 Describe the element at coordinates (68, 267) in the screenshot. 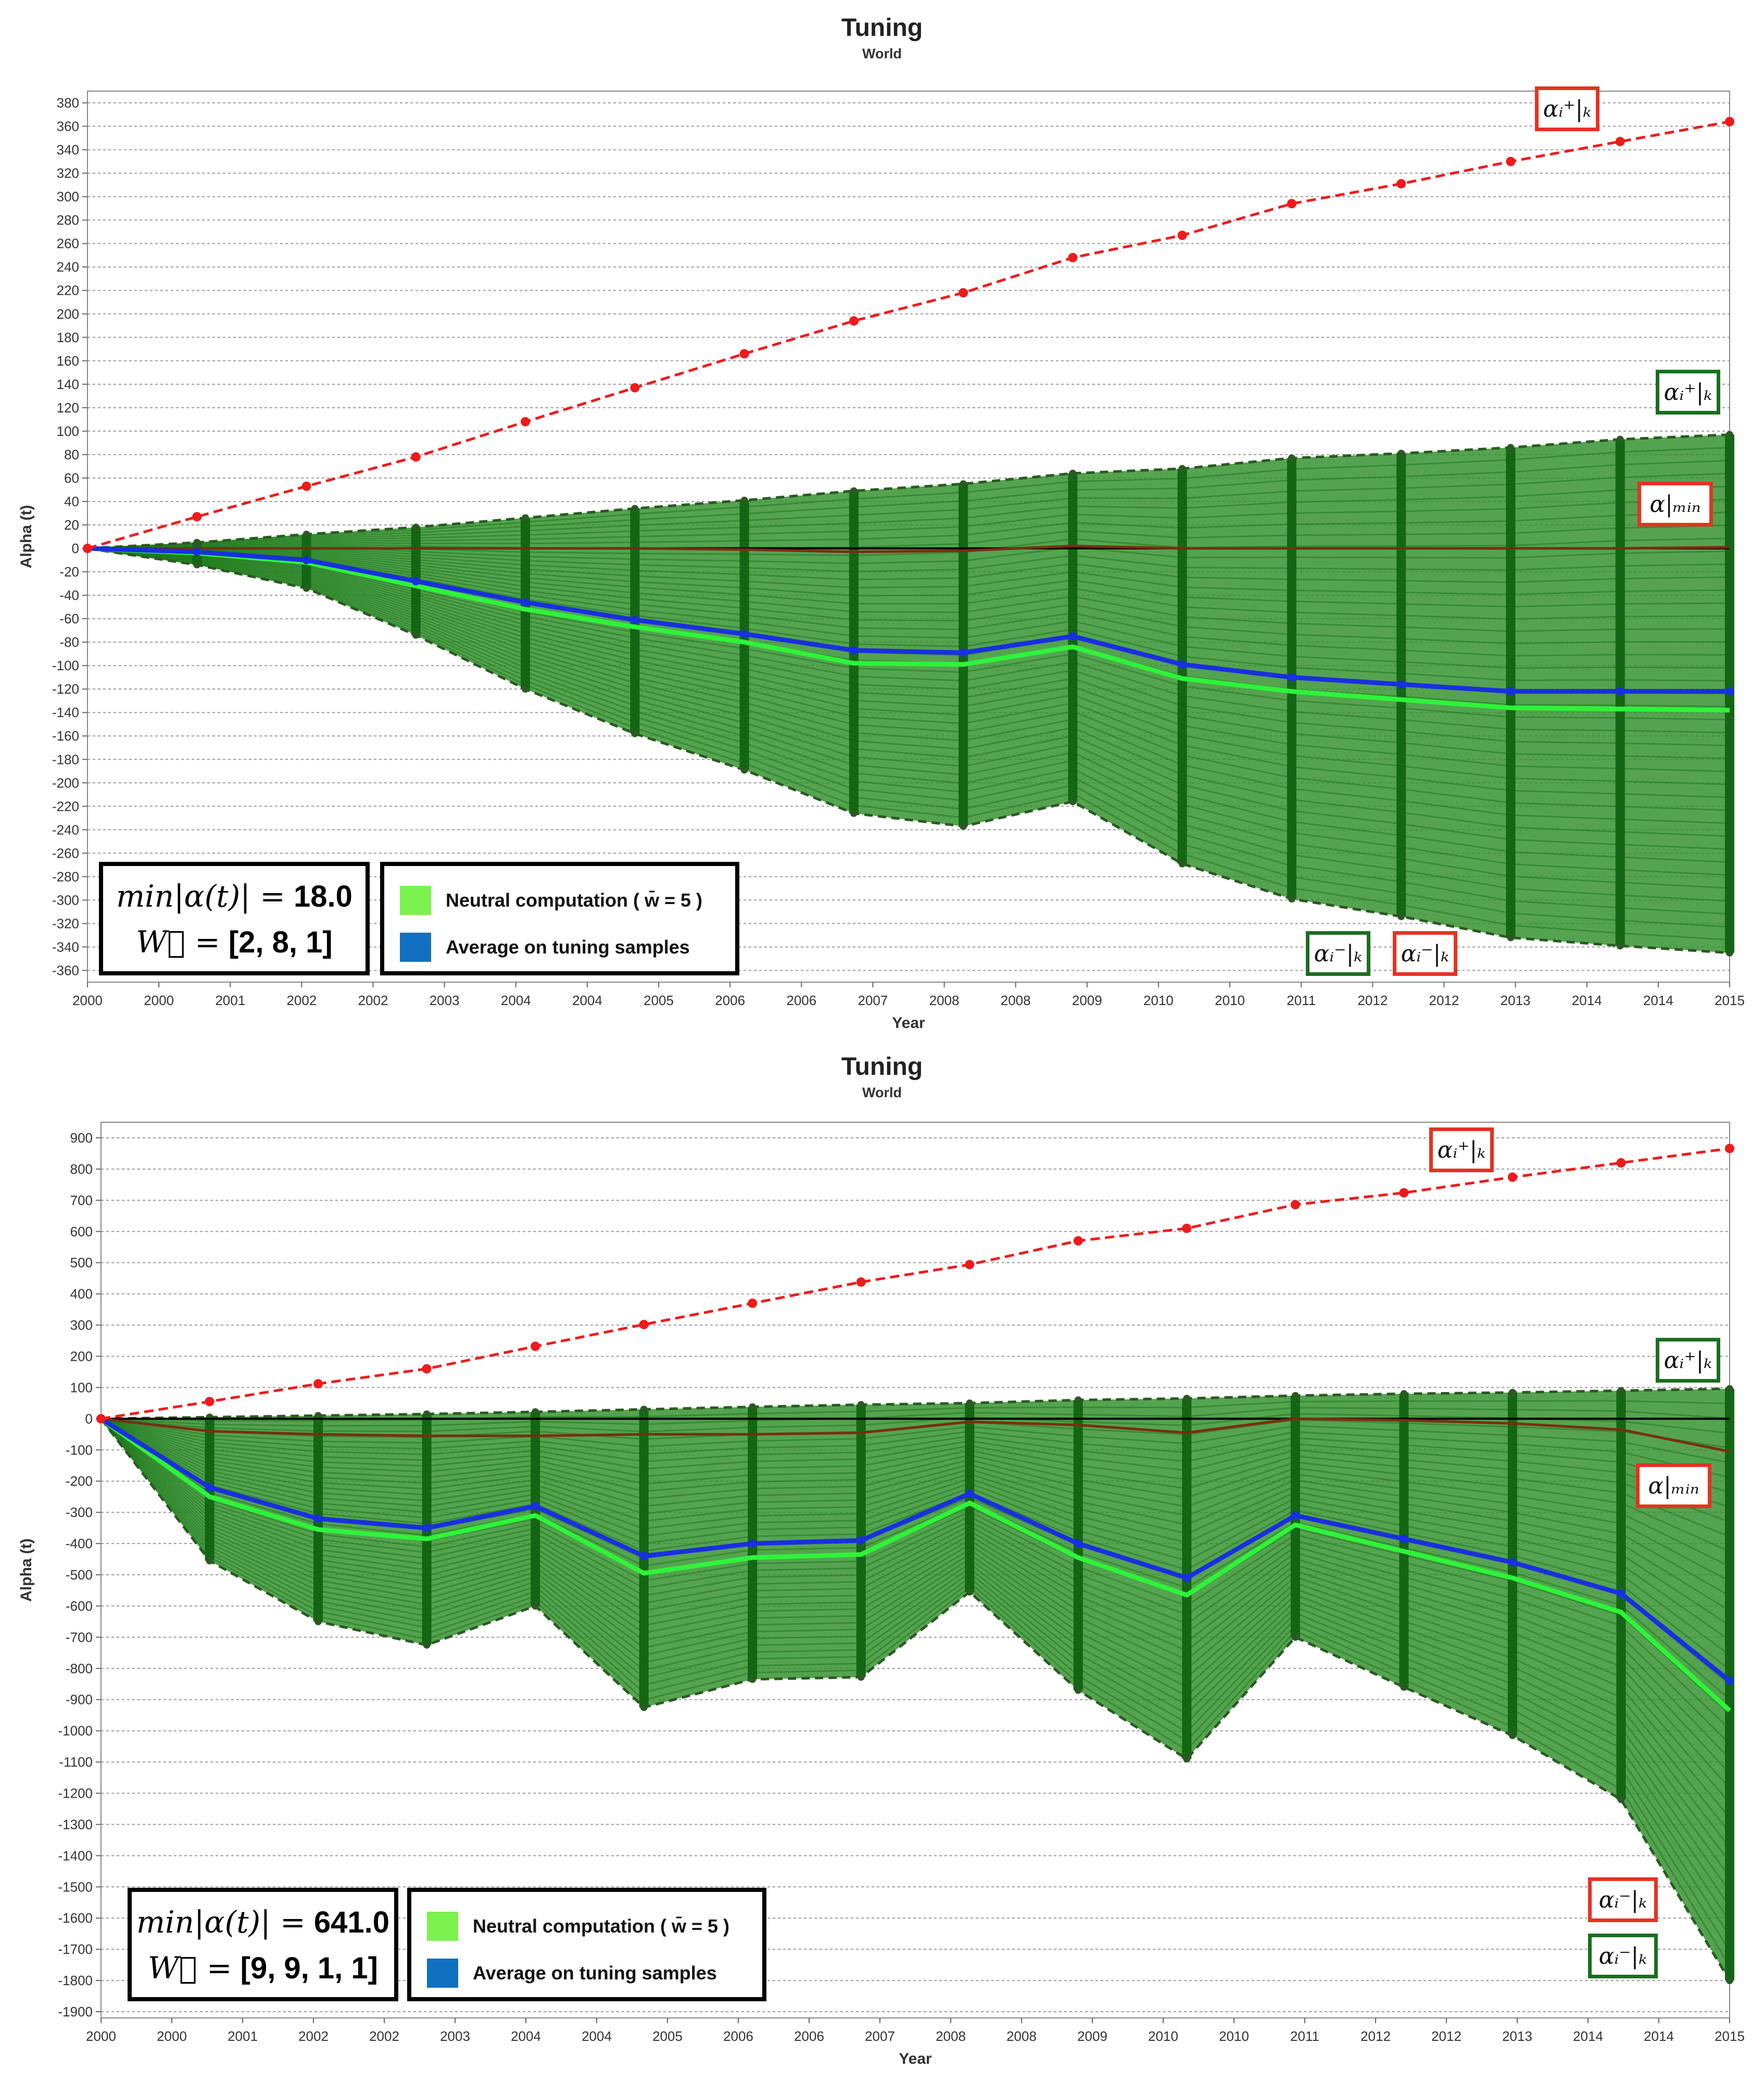

I see `y-tick-label: 240` at that location.